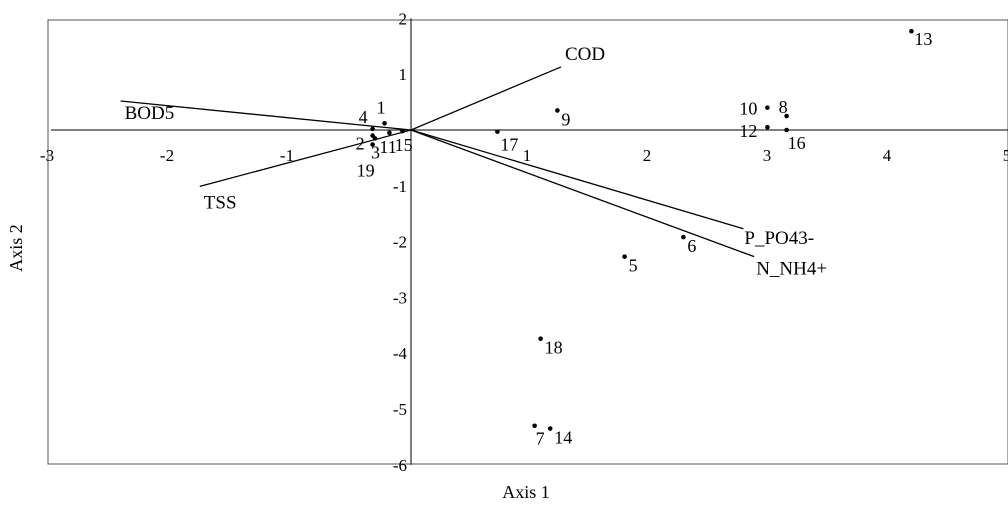  I want to click on y-tick-label: -2, so click(400, 242).